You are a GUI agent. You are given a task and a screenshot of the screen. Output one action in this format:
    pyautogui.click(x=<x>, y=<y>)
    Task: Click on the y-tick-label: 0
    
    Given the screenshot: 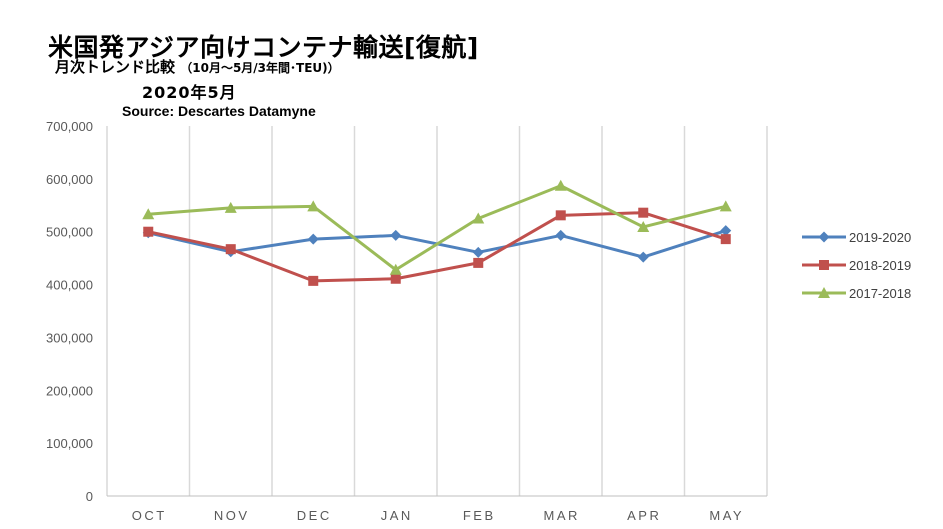 What is the action you would take?
    pyautogui.click(x=89, y=496)
    